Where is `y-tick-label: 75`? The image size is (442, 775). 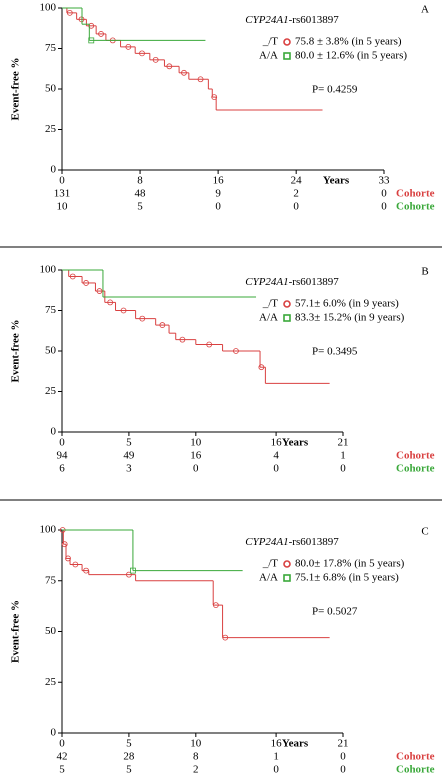
y-tick-label: 75 is located at coordinates (51, 310).